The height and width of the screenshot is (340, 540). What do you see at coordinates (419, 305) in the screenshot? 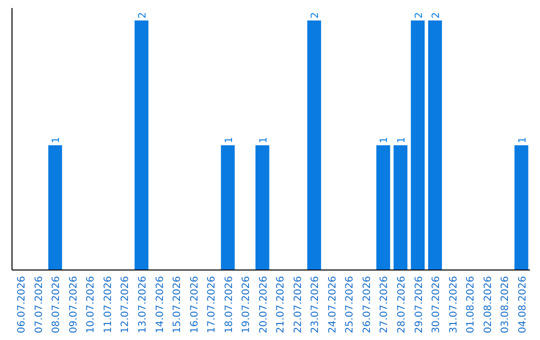
I see `x-tick-label: 29.07.2026` at bounding box center [419, 305].